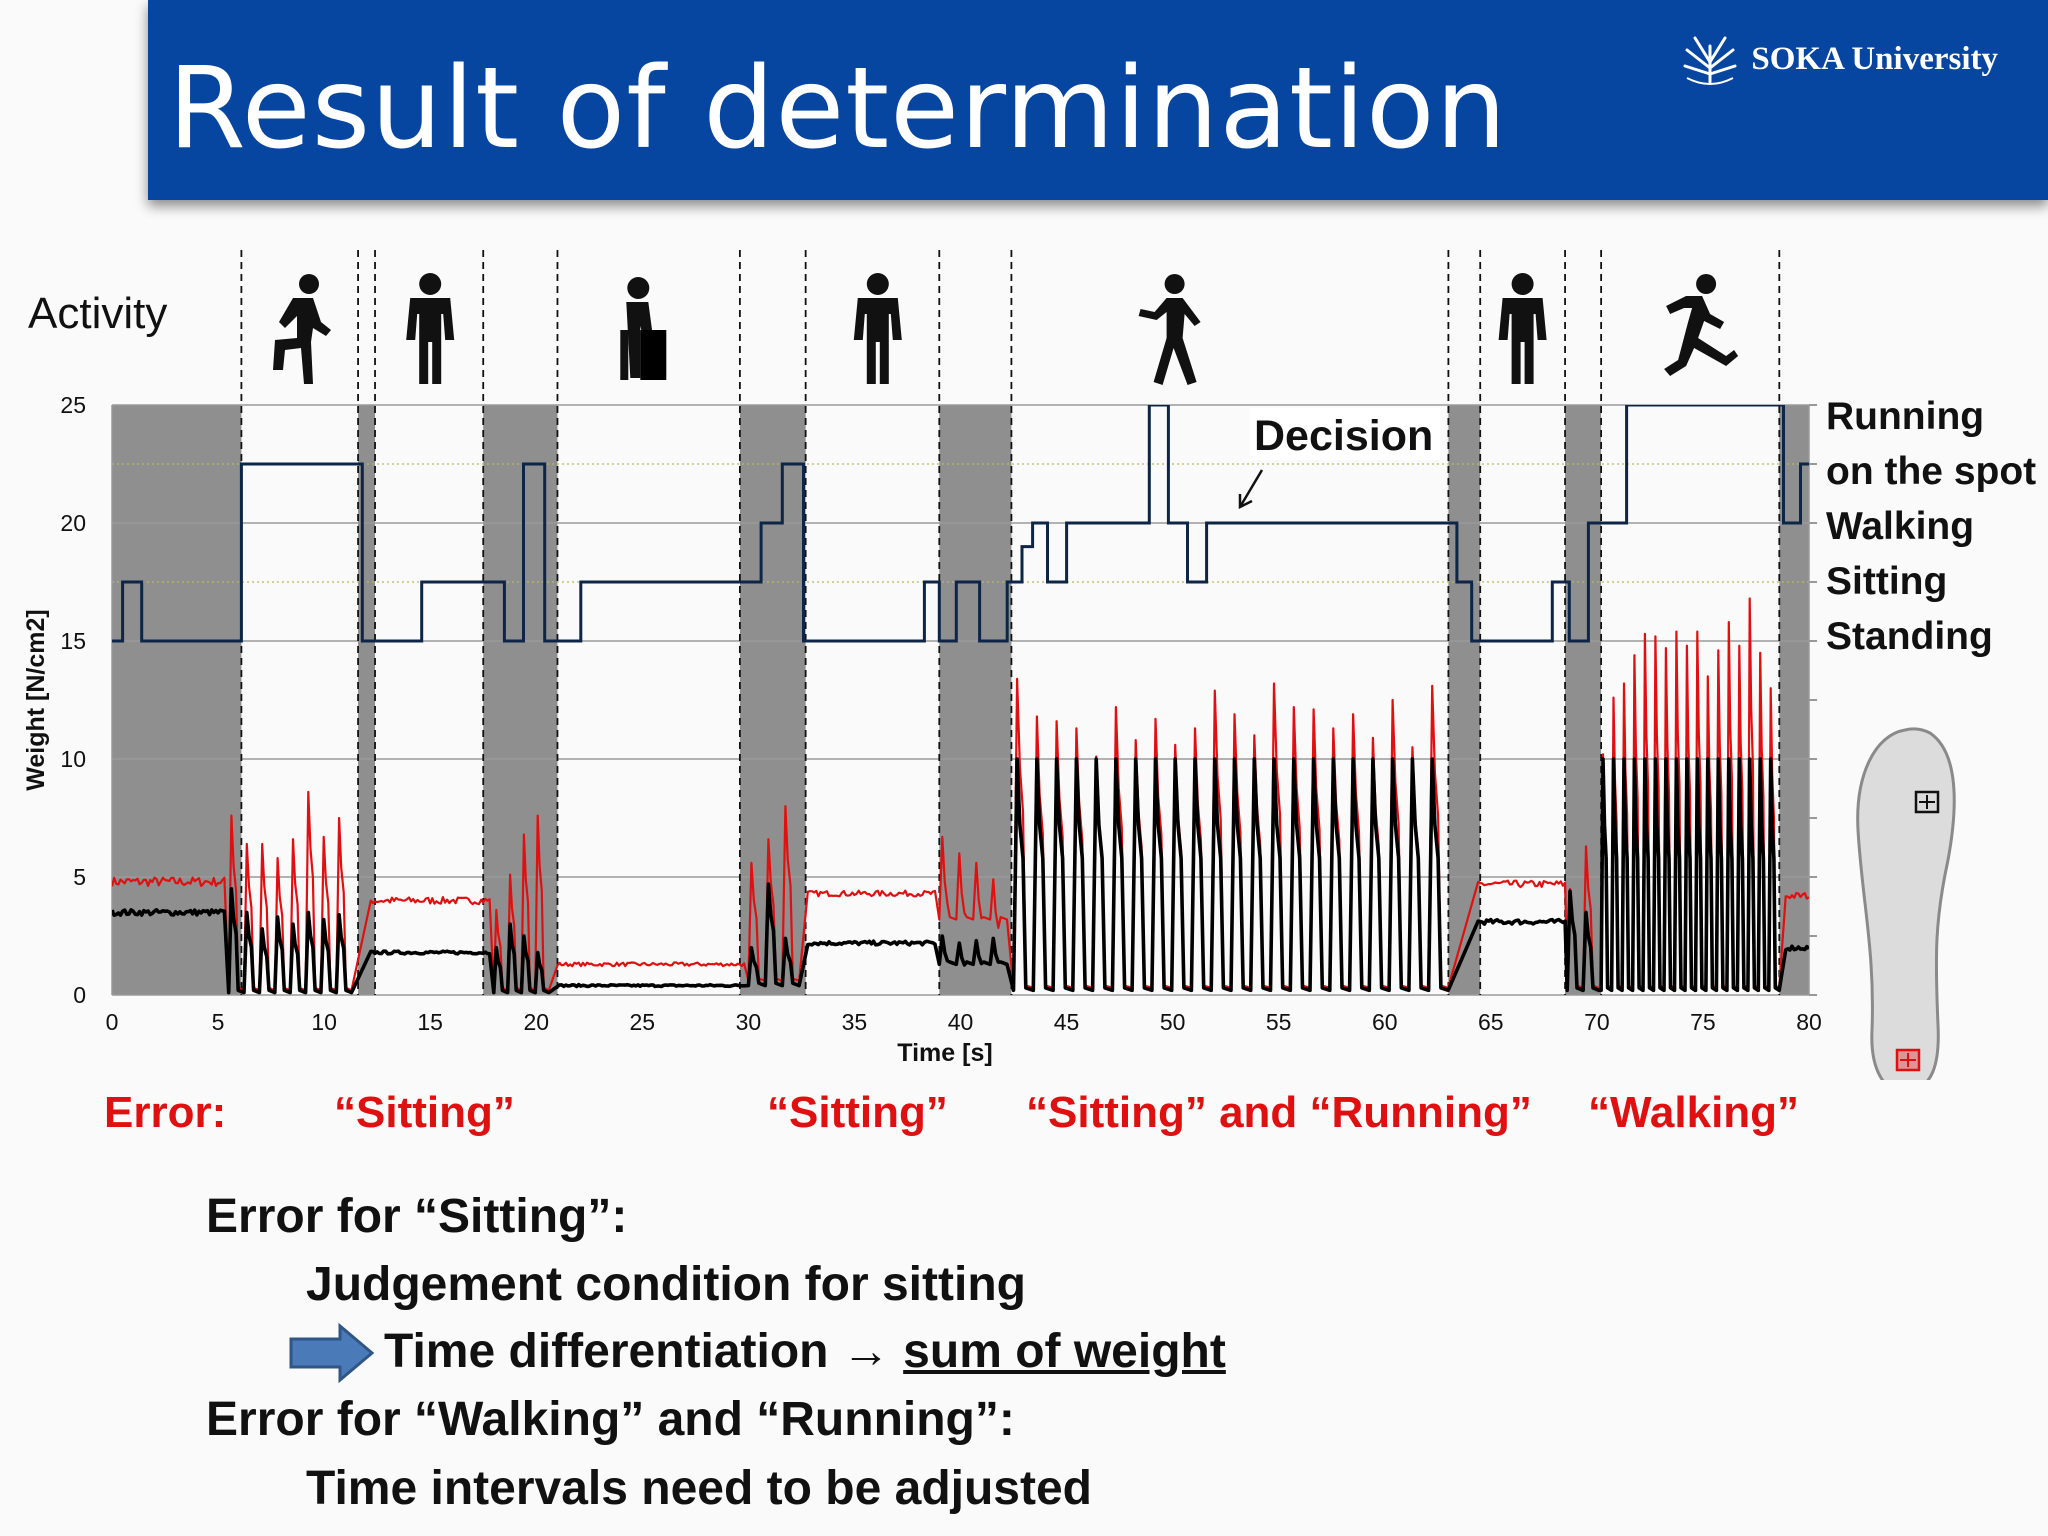 Image resolution: width=2048 pixels, height=1536 pixels. What do you see at coordinates (1813, 700) in the screenshot?
I see `right-axis-ticks` at bounding box center [1813, 700].